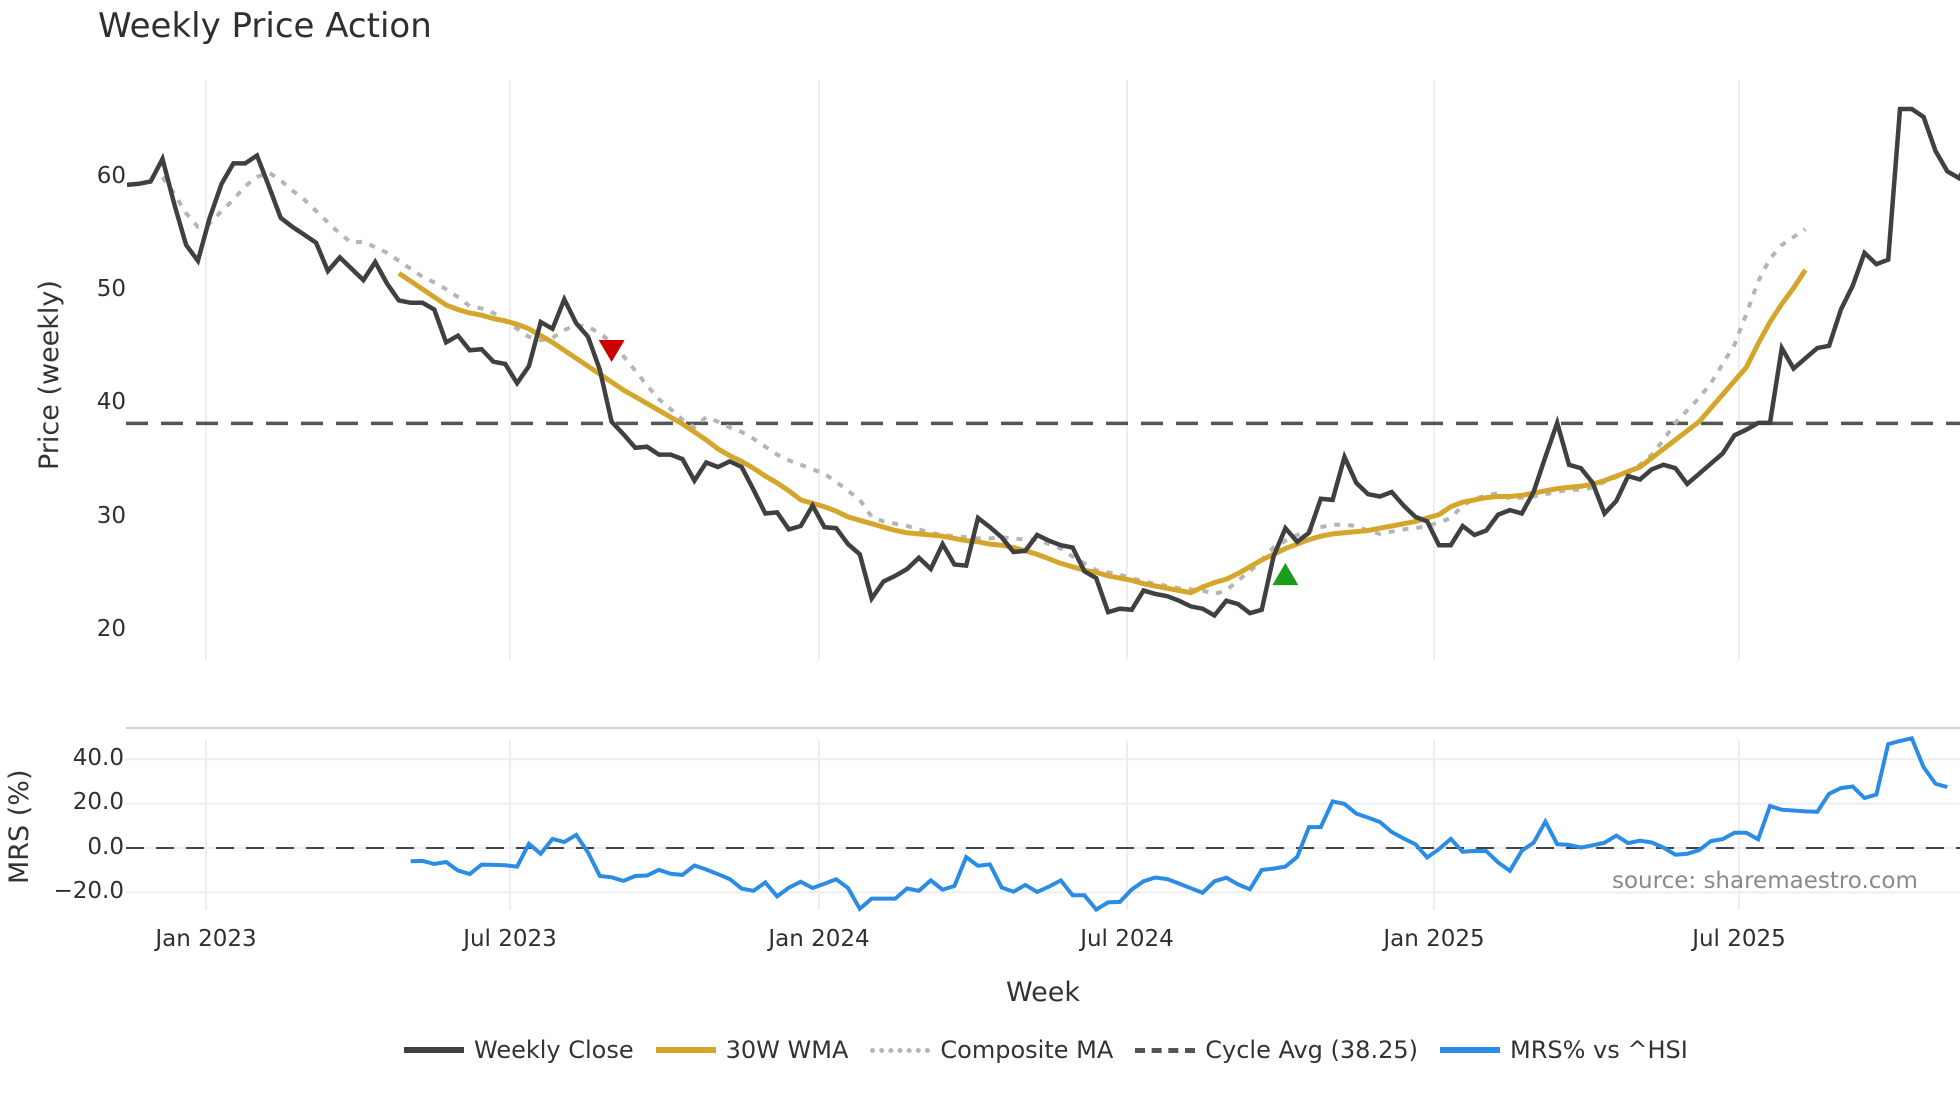 The width and height of the screenshot is (1960, 1102). Describe the element at coordinates (111, 516) in the screenshot. I see `price-ytick: 30` at that location.